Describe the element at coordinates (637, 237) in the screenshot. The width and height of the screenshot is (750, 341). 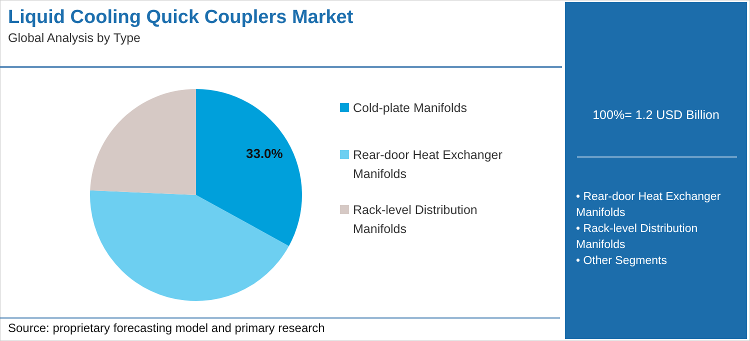
I see `text: • Rack-level Distribution Manifolds` at that location.